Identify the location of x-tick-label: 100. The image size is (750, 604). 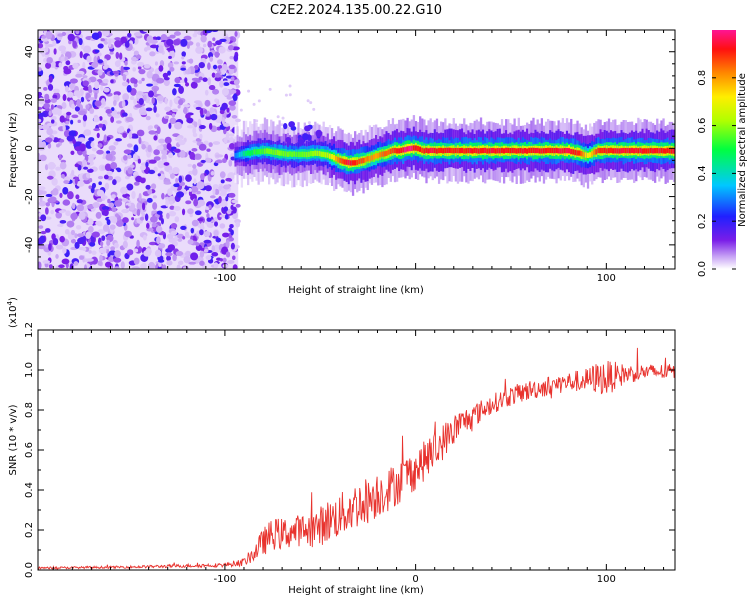
(606, 278).